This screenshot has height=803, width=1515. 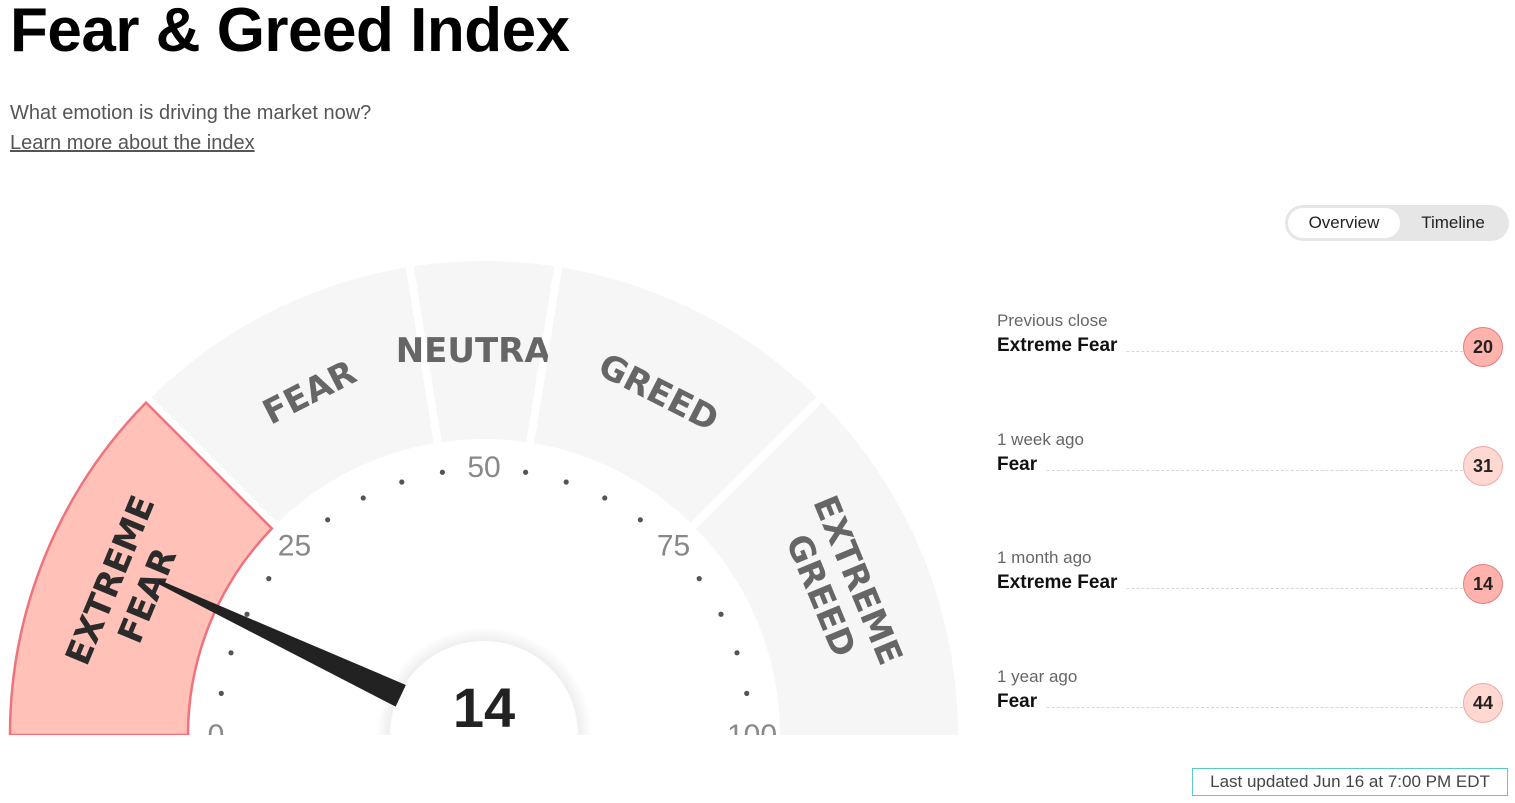 What do you see at coordinates (483, 467) in the screenshot?
I see `gauge-tick-label: 50` at bounding box center [483, 467].